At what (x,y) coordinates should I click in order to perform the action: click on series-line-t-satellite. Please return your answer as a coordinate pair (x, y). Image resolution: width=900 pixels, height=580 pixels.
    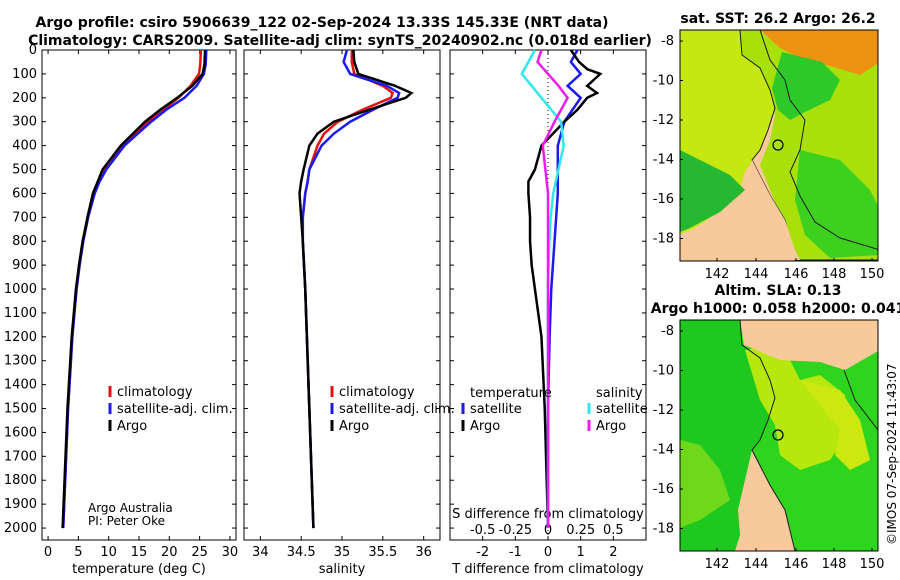
    Looking at the image, I should click on (564, 289).